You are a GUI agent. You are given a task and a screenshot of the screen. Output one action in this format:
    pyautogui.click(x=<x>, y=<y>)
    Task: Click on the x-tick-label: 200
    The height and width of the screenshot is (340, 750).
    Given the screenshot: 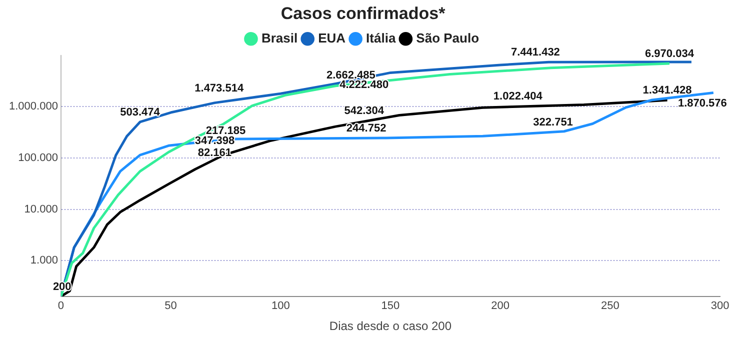 What is the action you would take?
    pyautogui.click(x=500, y=306)
    